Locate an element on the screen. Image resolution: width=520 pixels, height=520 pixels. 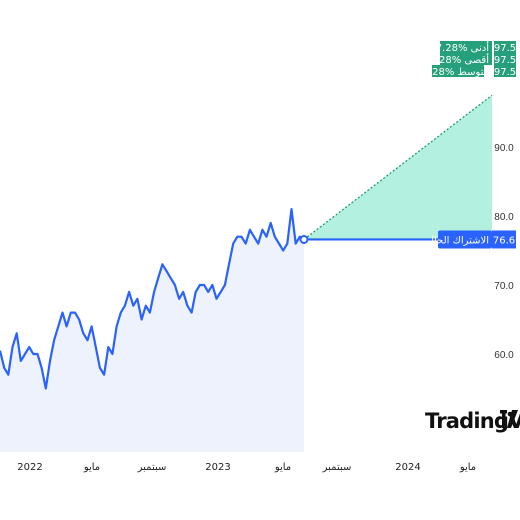
current-price-point is located at coordinates (304, 239).